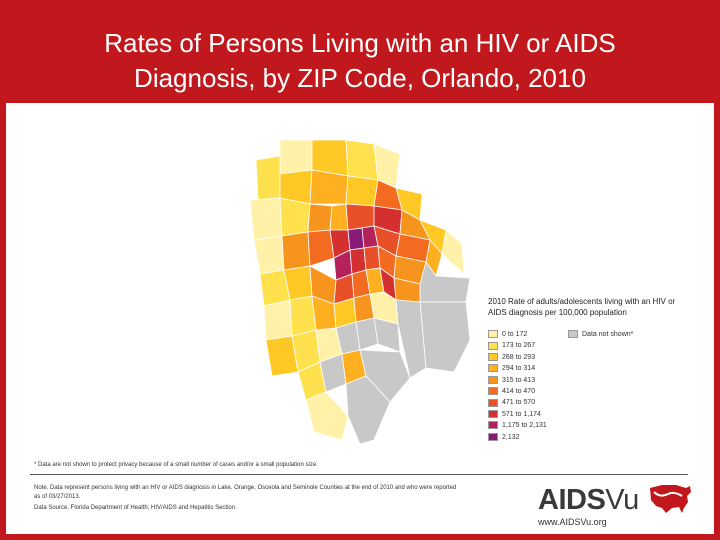 The width and height of the screenshot is (720, 540). I want to click on legend-label: 315 to 413, so click(519, 380).